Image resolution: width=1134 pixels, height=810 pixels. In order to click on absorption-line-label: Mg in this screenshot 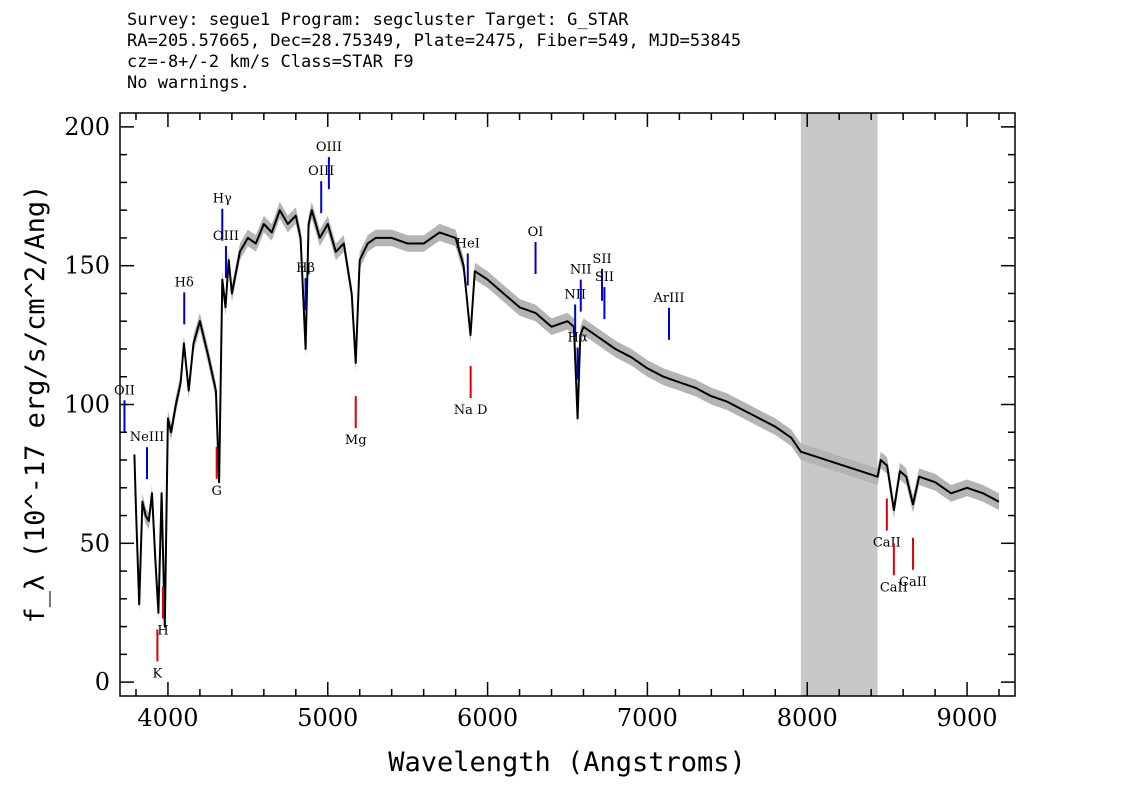, I will do `click(356, 440)`.